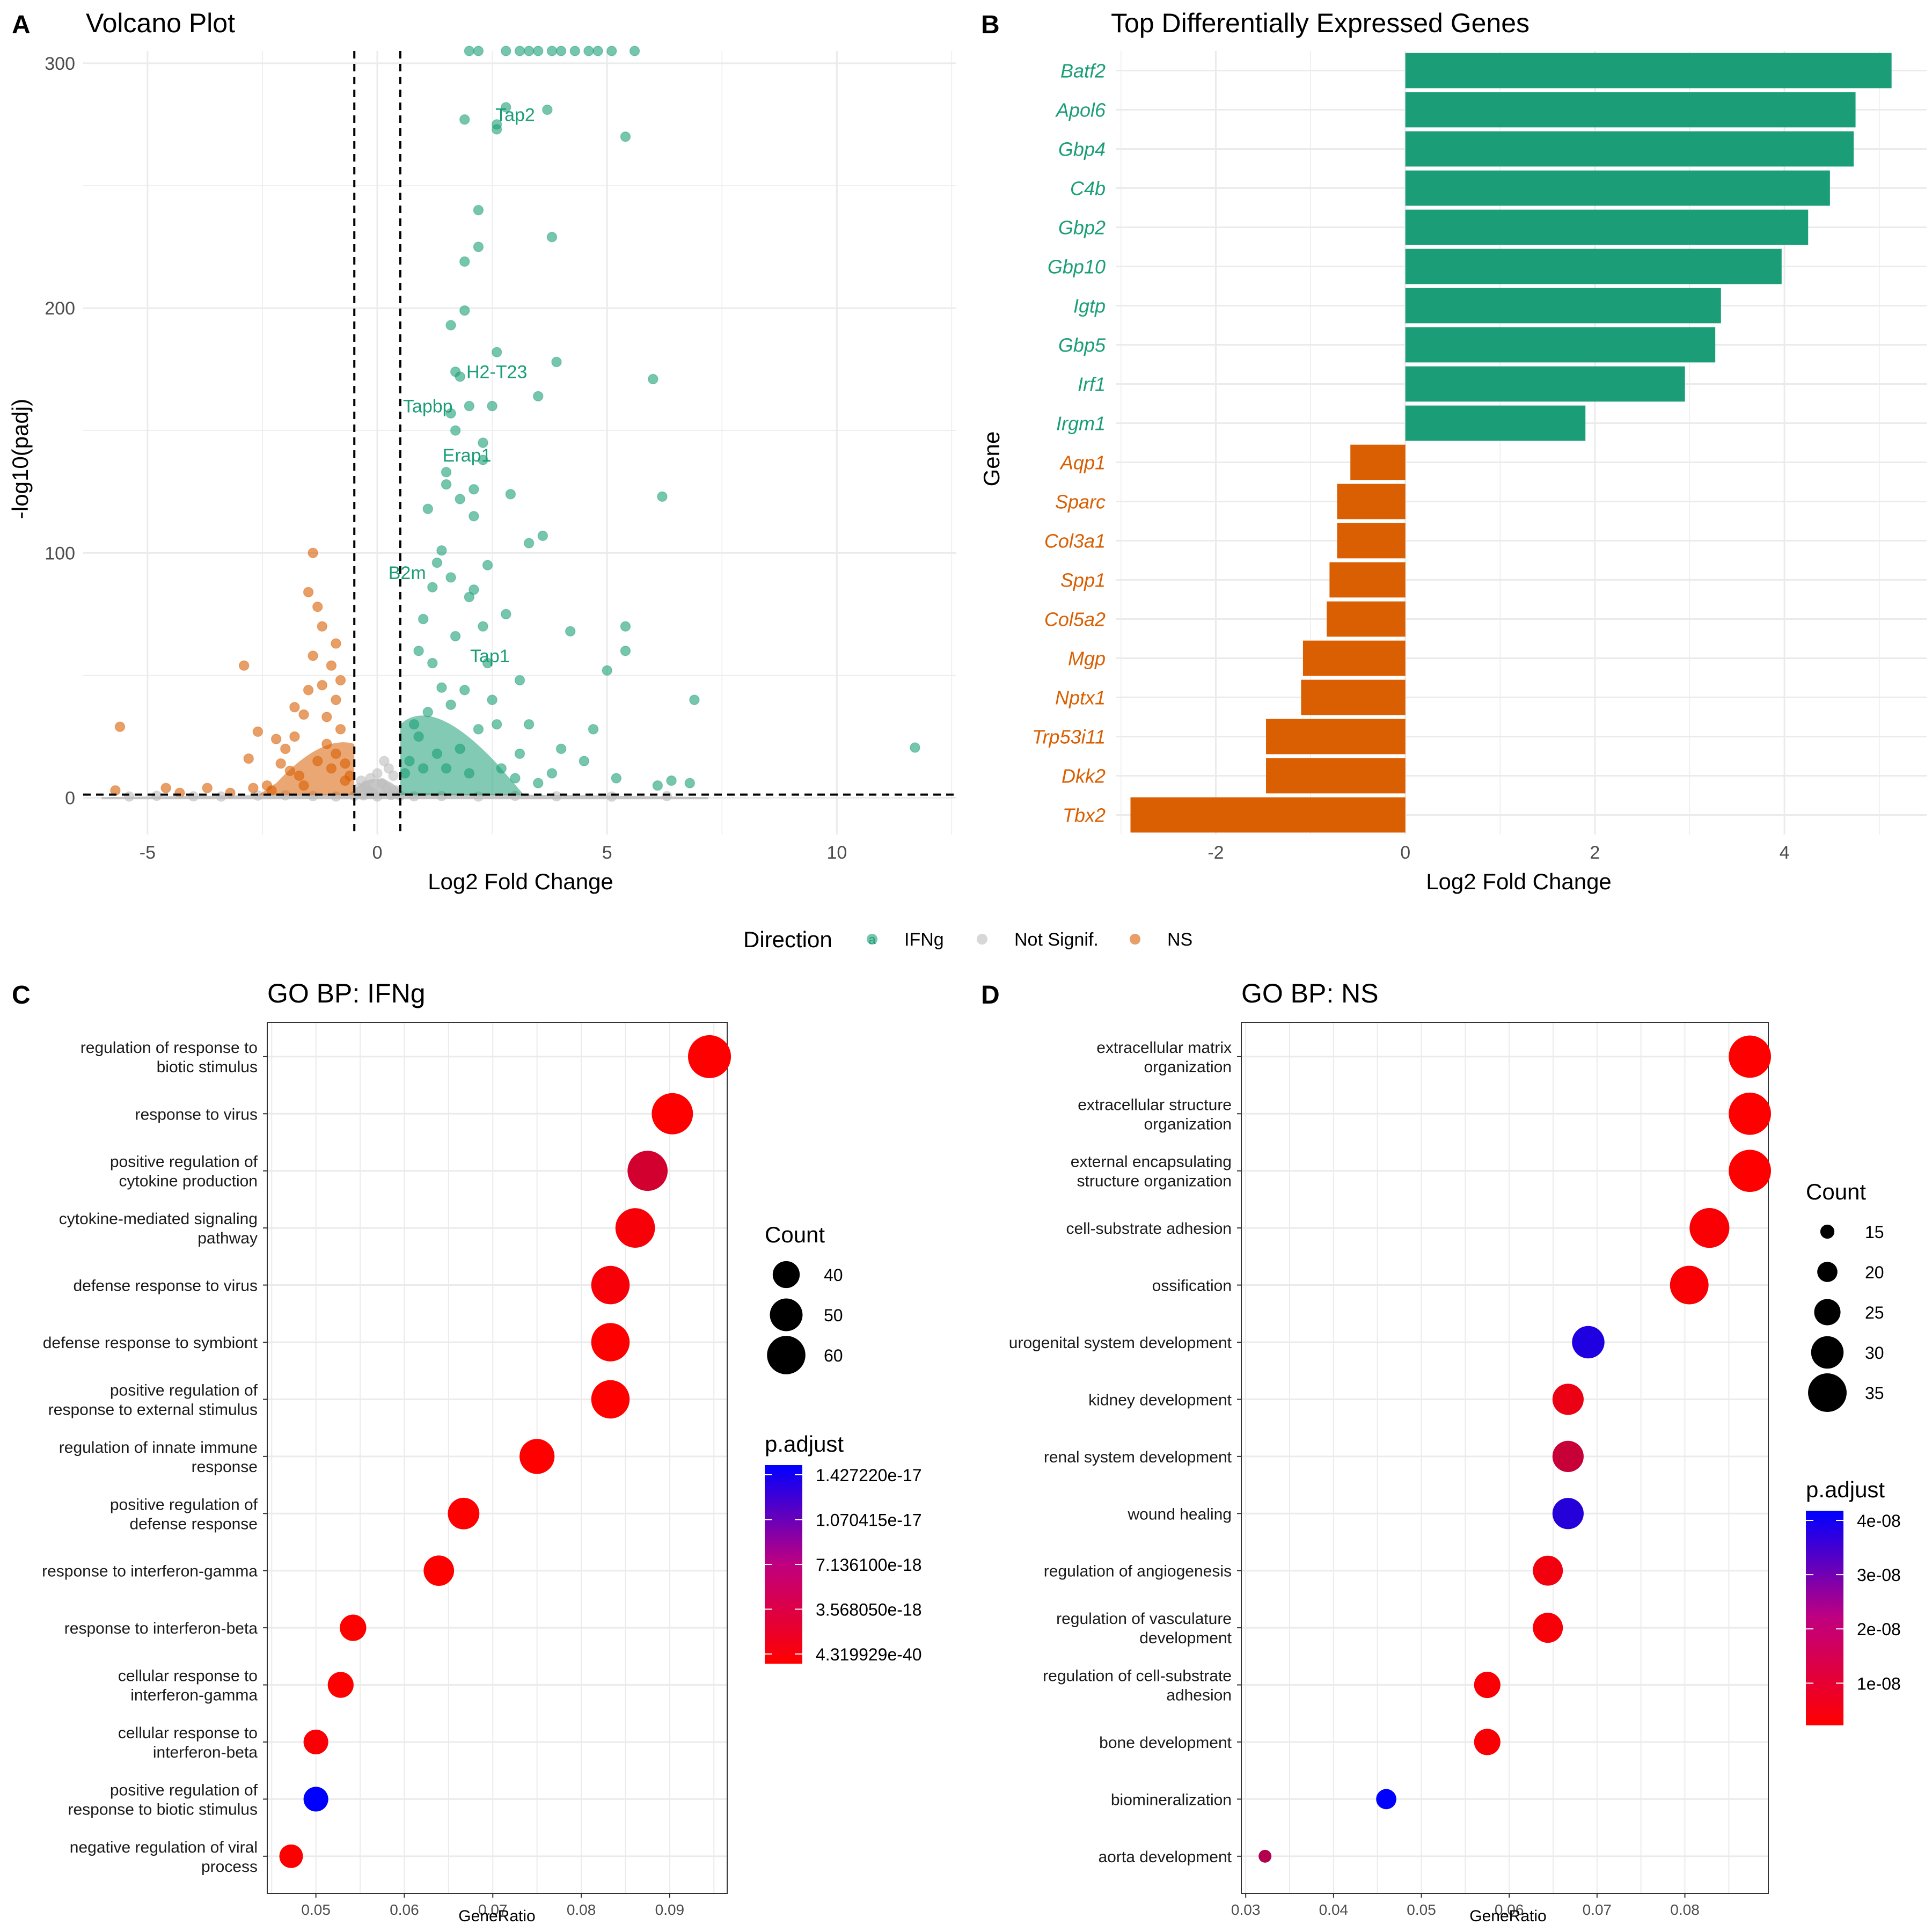  Describe the element at coordinates (188, 1181) in the screenshot. I see `go-term-label: cytokine production` at that location.